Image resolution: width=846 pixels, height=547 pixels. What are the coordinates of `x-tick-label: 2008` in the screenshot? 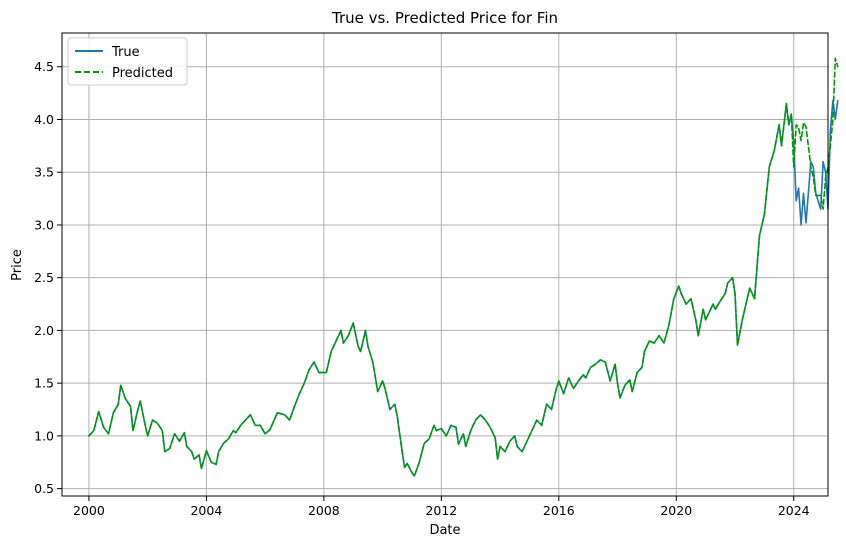 It's located at (324, 510).